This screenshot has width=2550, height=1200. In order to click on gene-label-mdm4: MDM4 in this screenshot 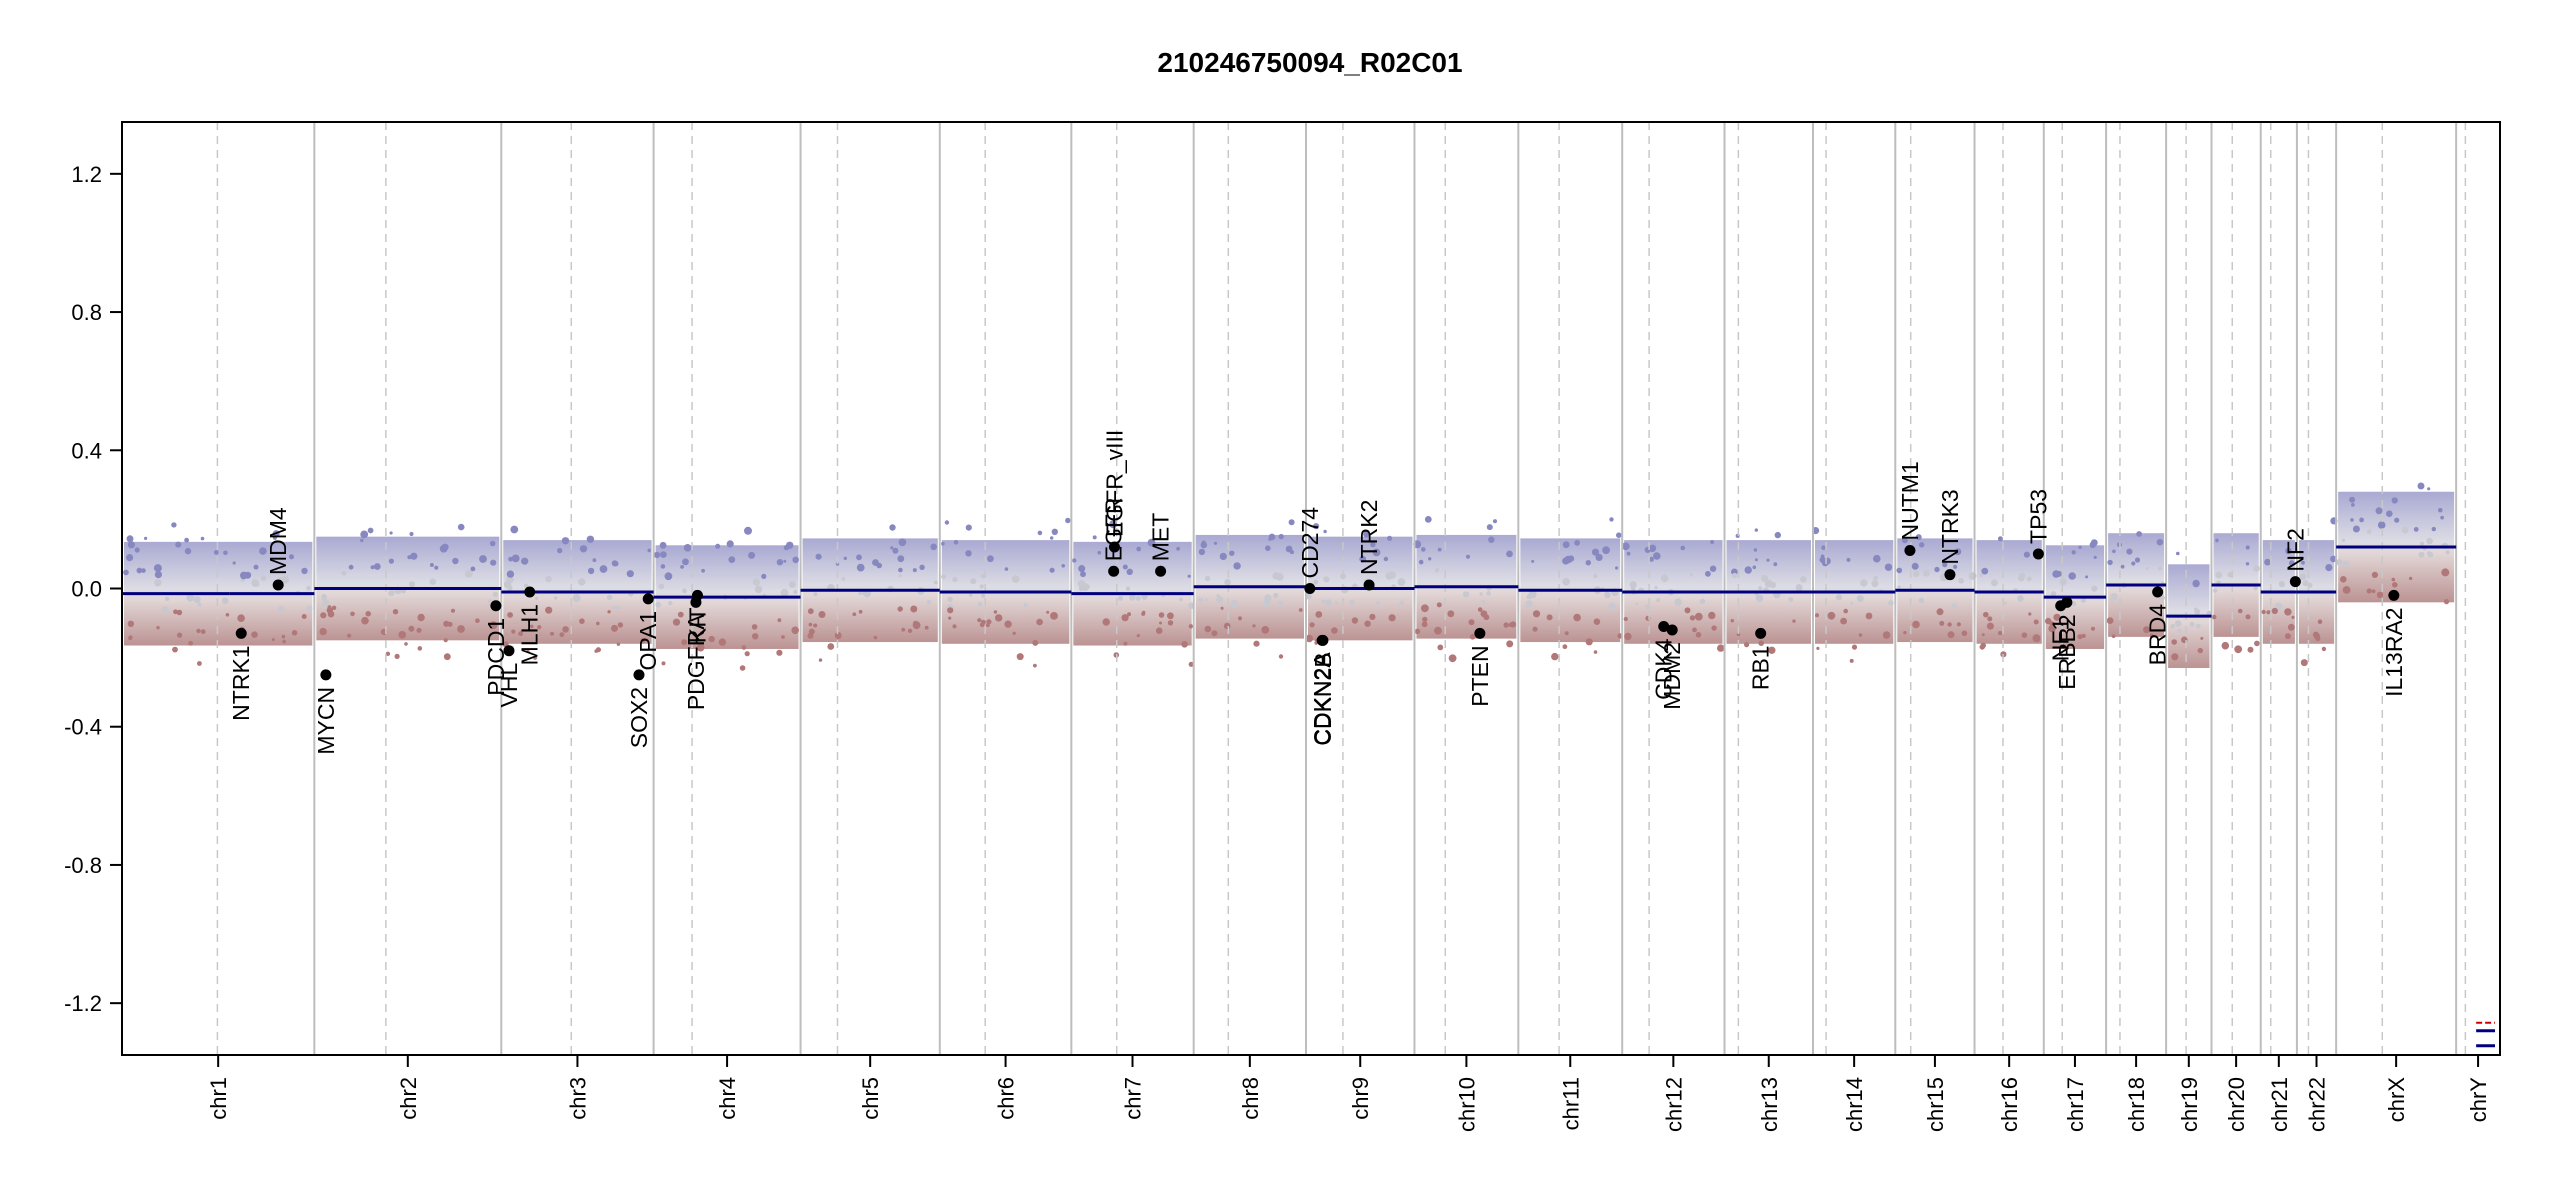, I will do `click(278, 541)`.